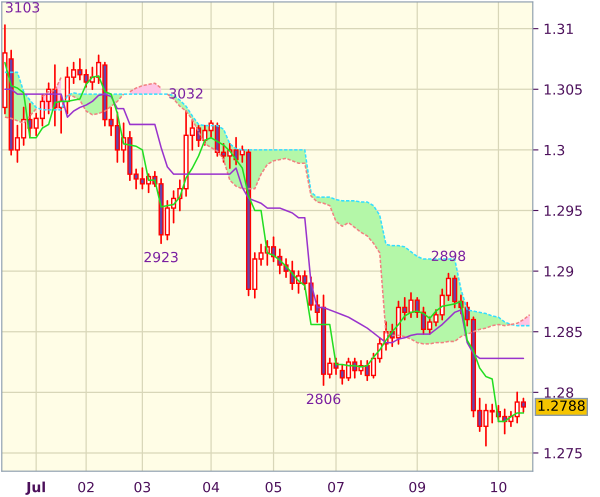 The image size is (600, 497). What do you see at coordinates (211, 487) in the screenshot?
I see `x-tick-label: 04` at bounding box center [211, 487].